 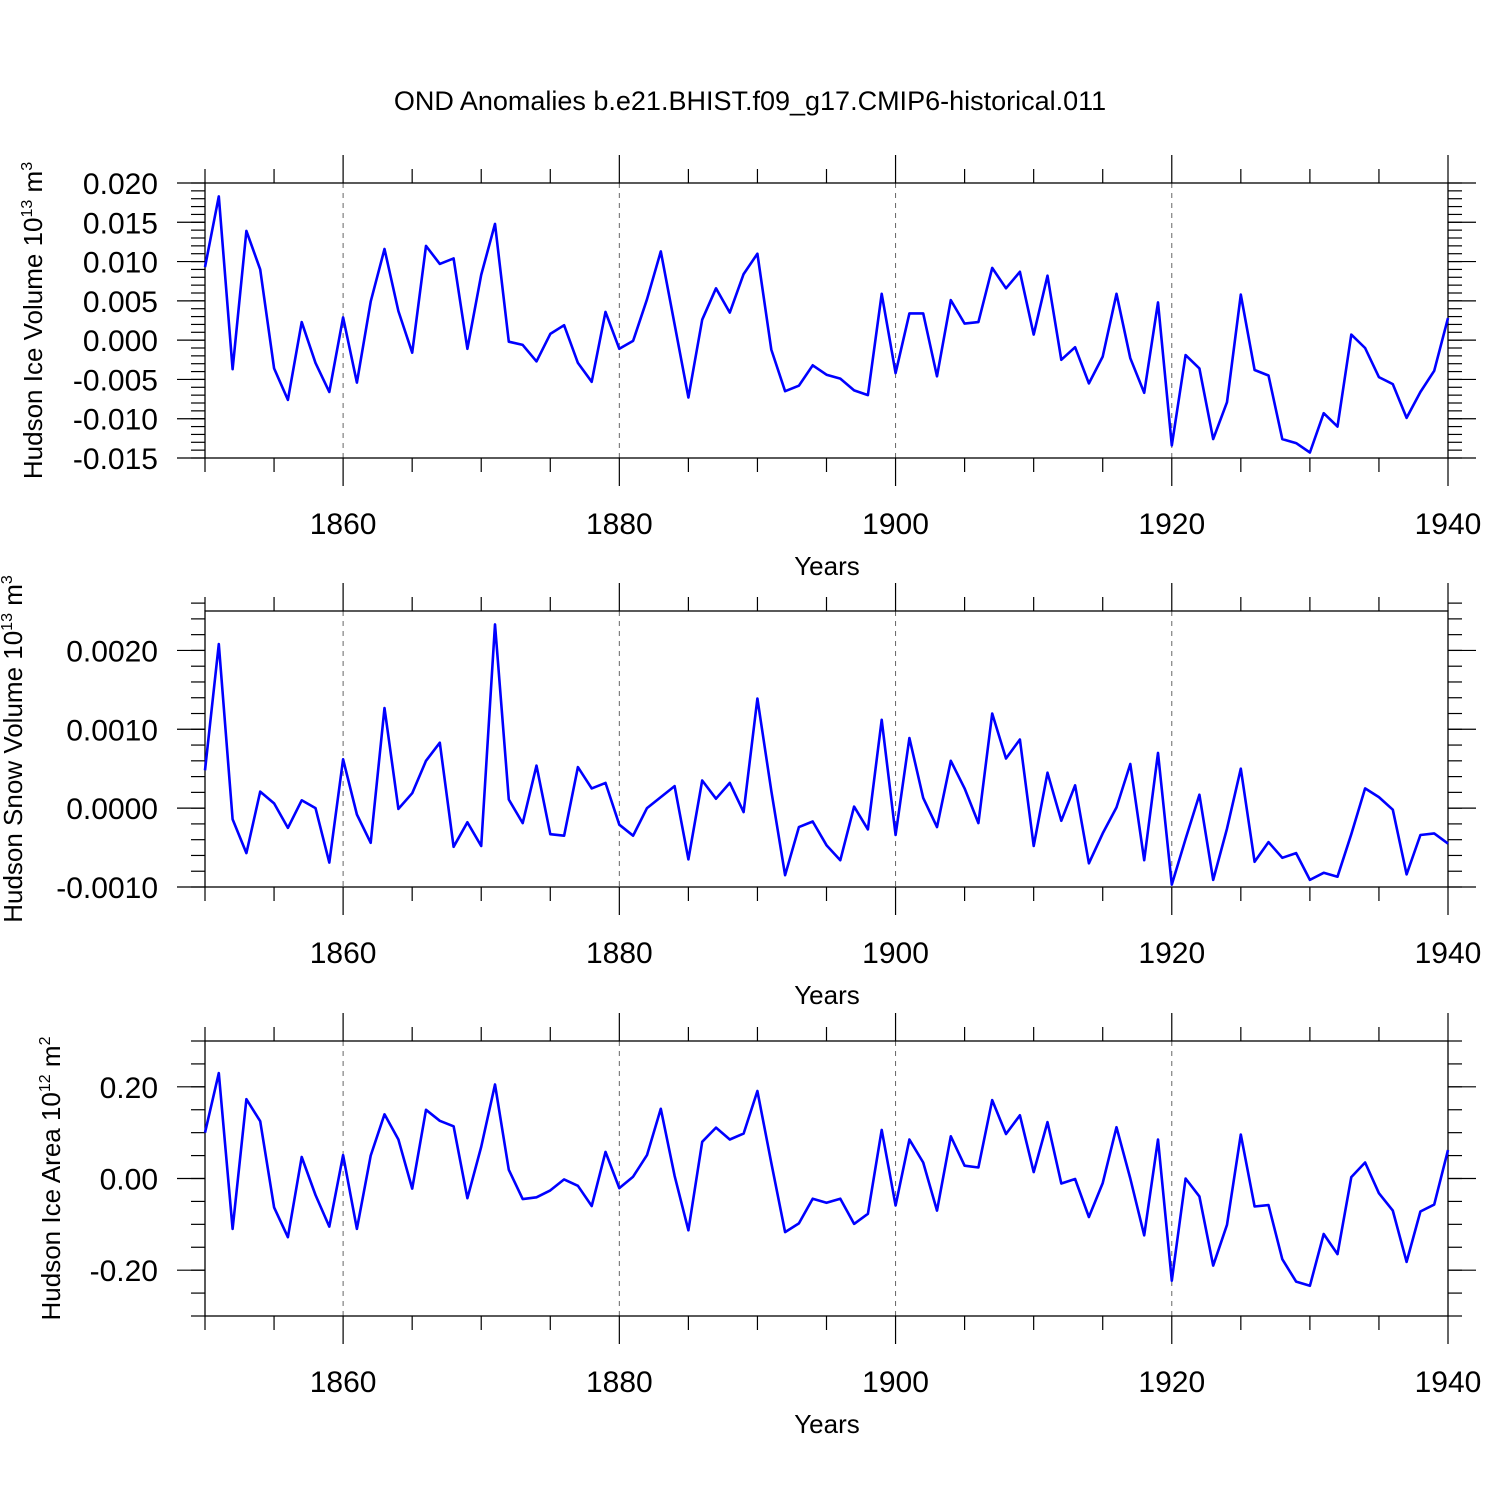 What do you see at coordinates (115, 380) in the screenshot?
I see `y-tick-label: -0.005` at bounding box center [115, 380].